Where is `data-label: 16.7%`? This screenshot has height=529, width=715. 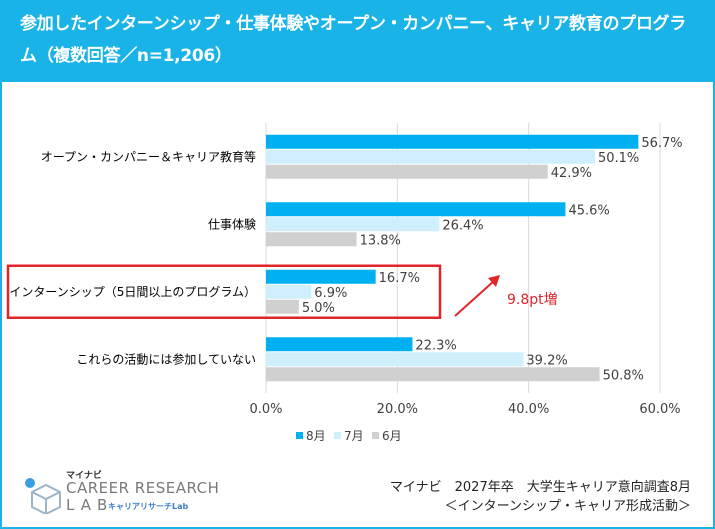 data-label: 16.7% is located at coordinates (399, 278).